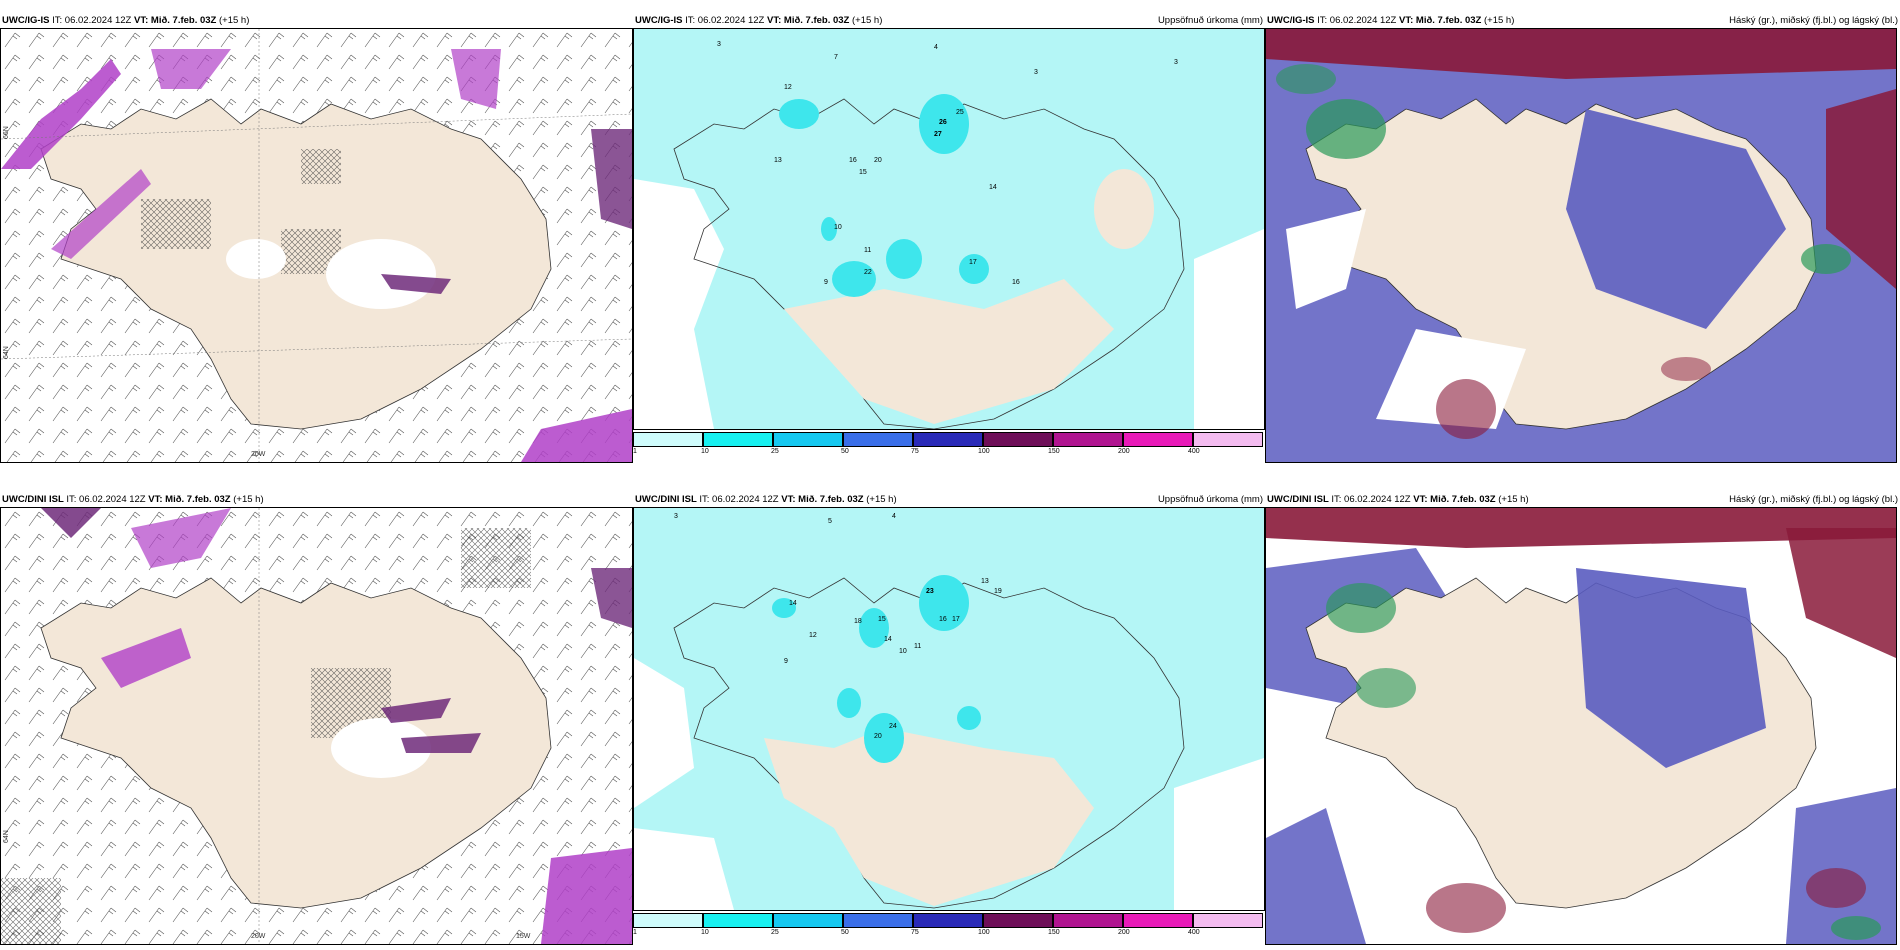 The height and width of the screenshot is (950, 1900). I want to click on colorbar-tick: 1, so click(635, 932).